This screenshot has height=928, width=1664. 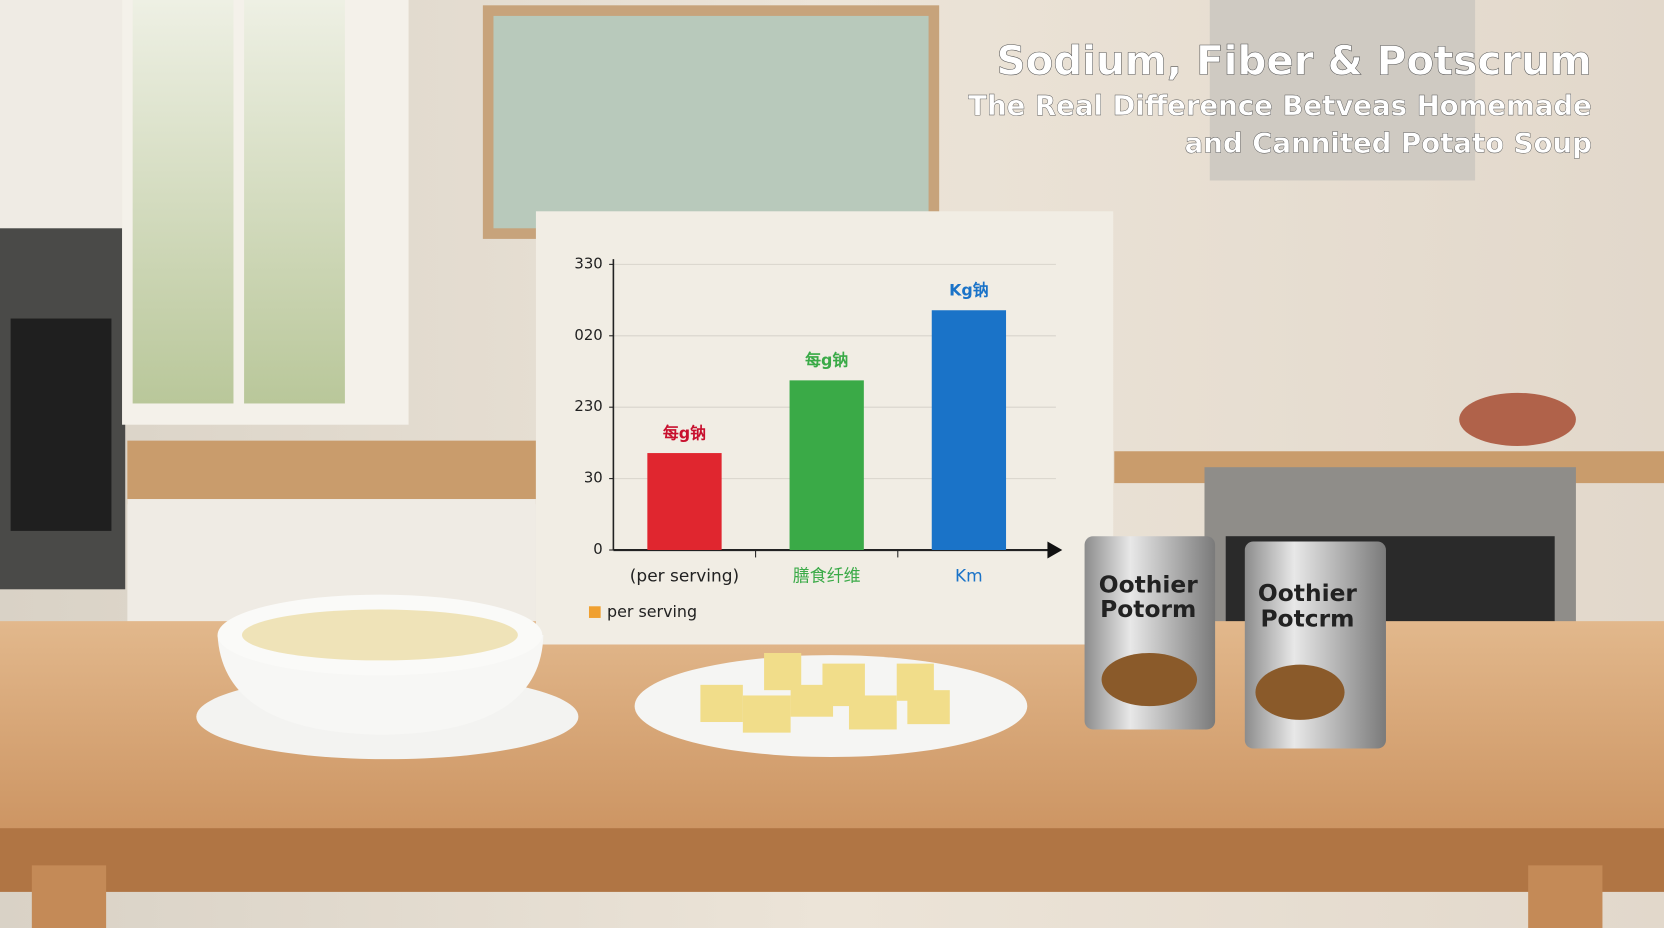 I want to click on soup, so click(x=379, y=635).